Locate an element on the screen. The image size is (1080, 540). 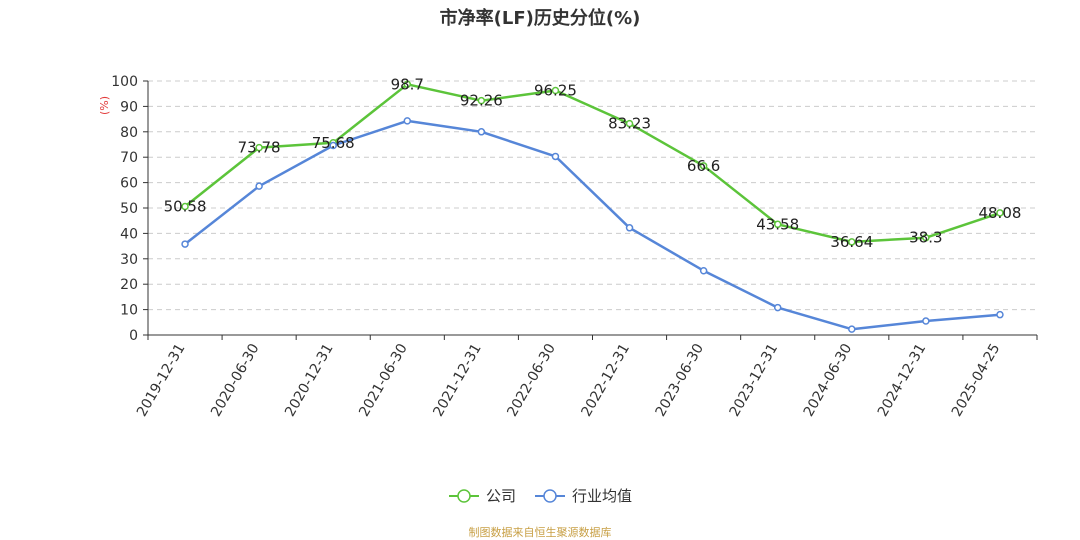
legend-industry-label: 行业均值 is located at coordinates (602, 496).